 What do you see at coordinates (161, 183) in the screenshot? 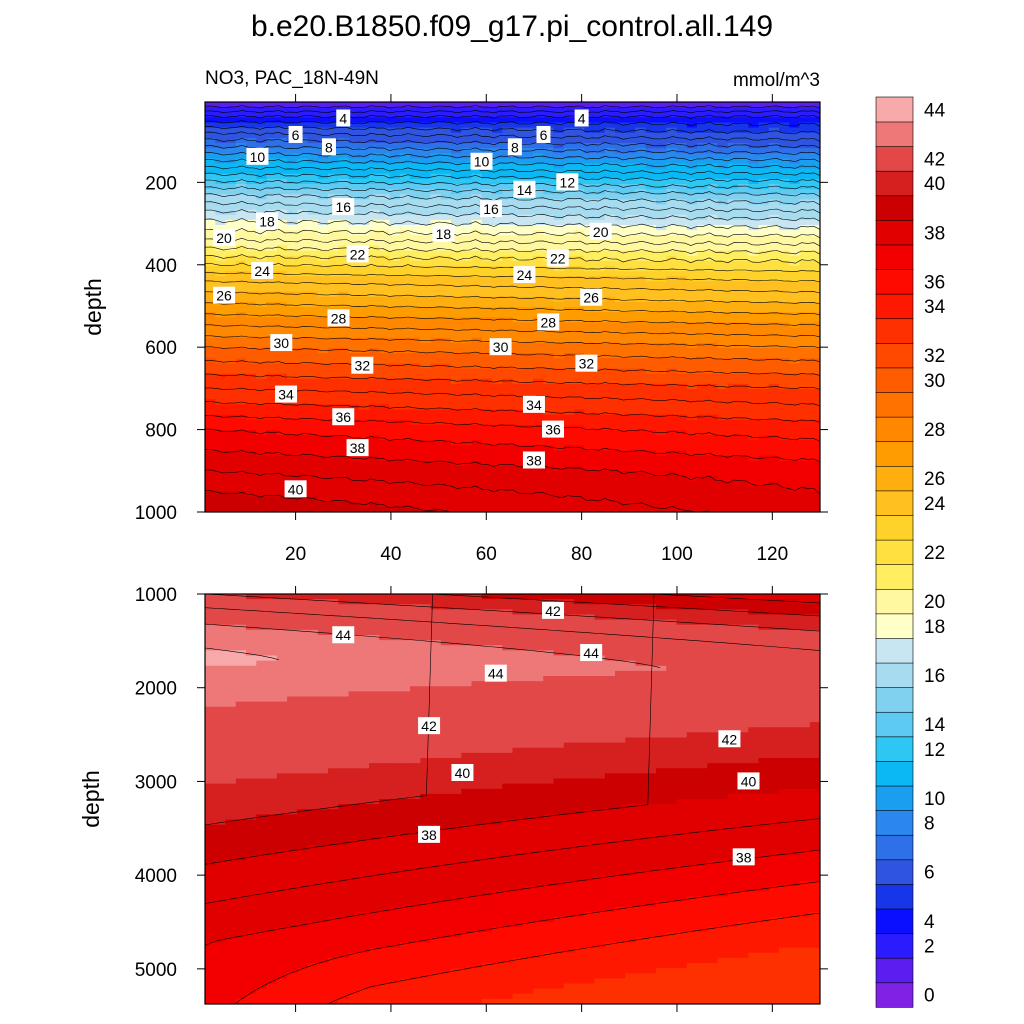
I see `y-tick-label: 200` at bounding box center [161, 183].